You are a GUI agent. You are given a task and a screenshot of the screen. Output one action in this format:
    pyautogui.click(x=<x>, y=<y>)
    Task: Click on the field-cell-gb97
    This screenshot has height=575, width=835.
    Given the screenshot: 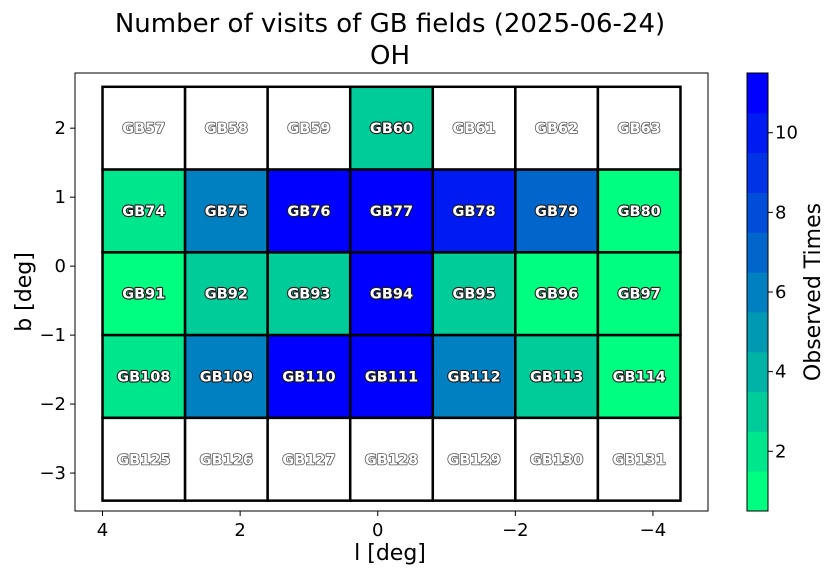 What is the action you would take?
    pyautogui.click(x=639, y=294)
    